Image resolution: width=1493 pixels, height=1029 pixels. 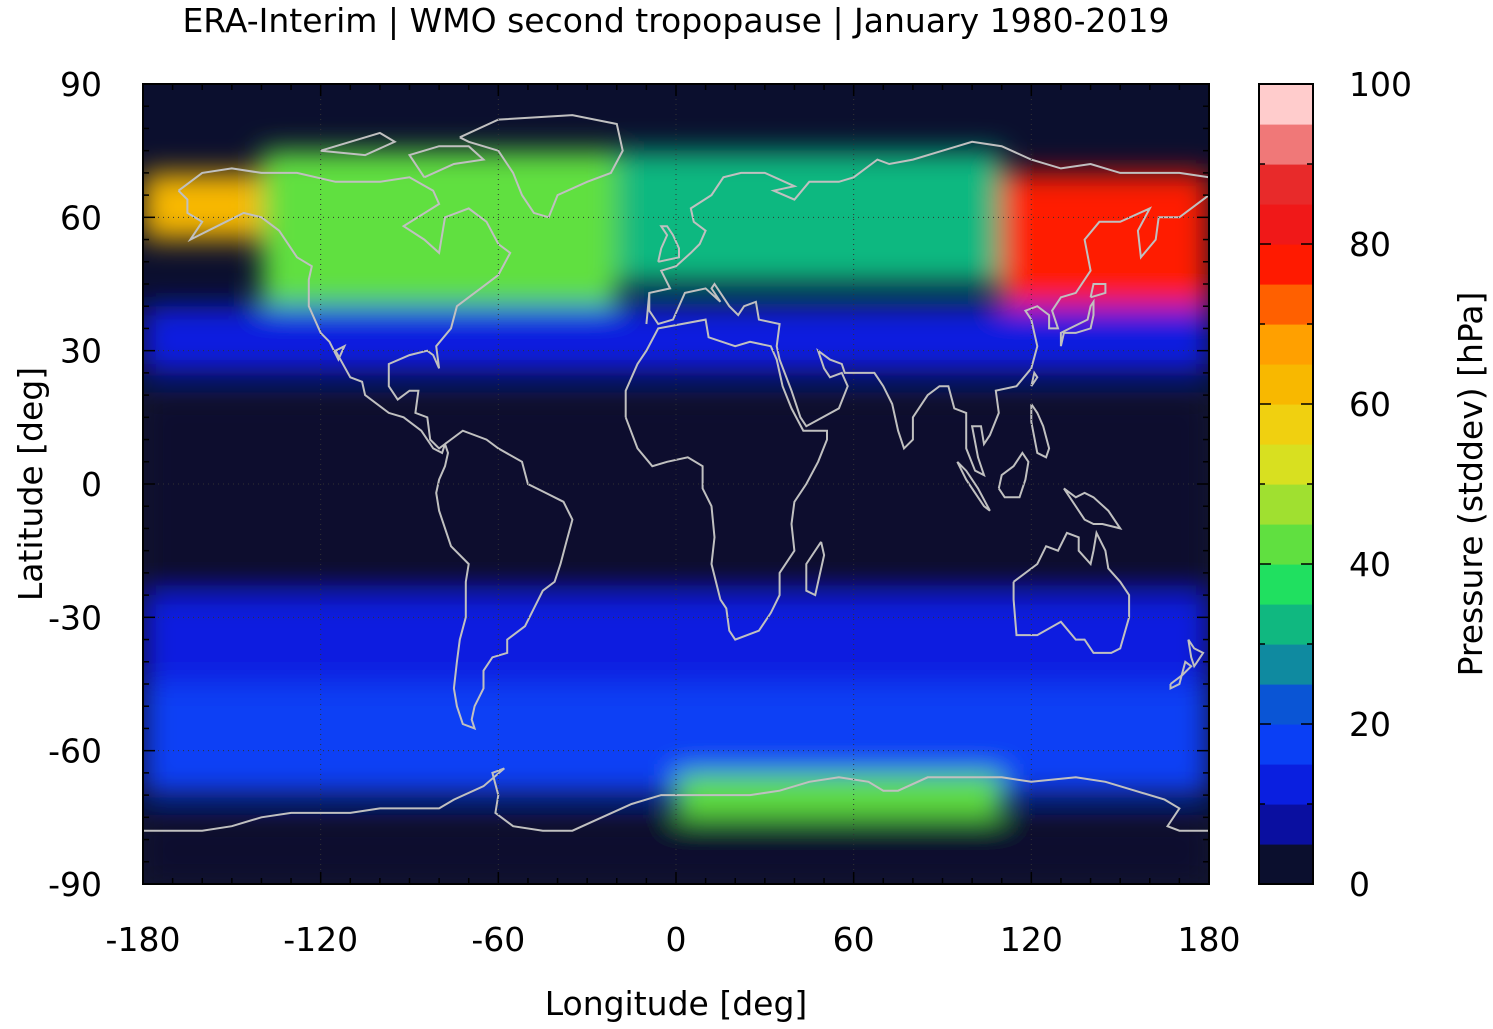 I want to click on y-tick-label: 60, so click(x=81, y=217).